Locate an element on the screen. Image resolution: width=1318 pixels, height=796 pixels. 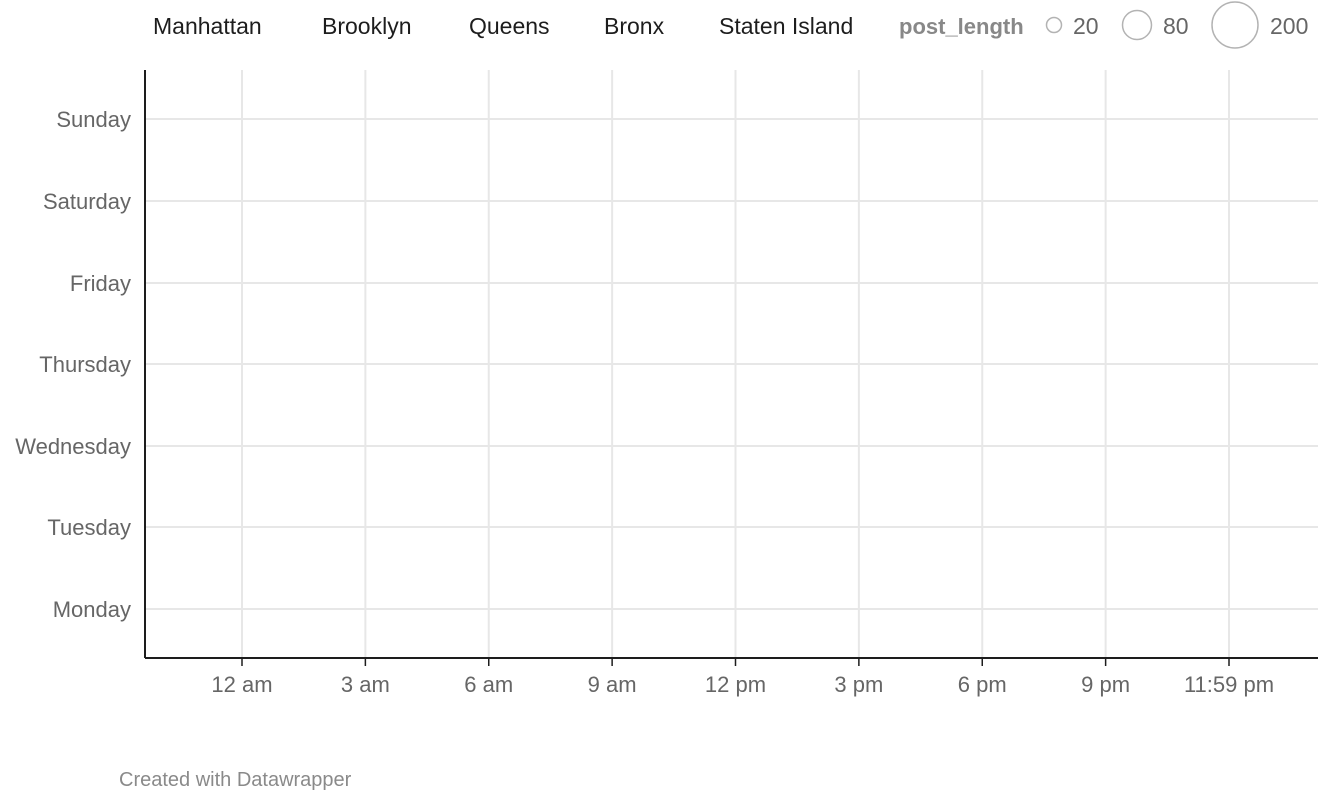
size-legend-label: 20 is located at coordinates (1086, 26).